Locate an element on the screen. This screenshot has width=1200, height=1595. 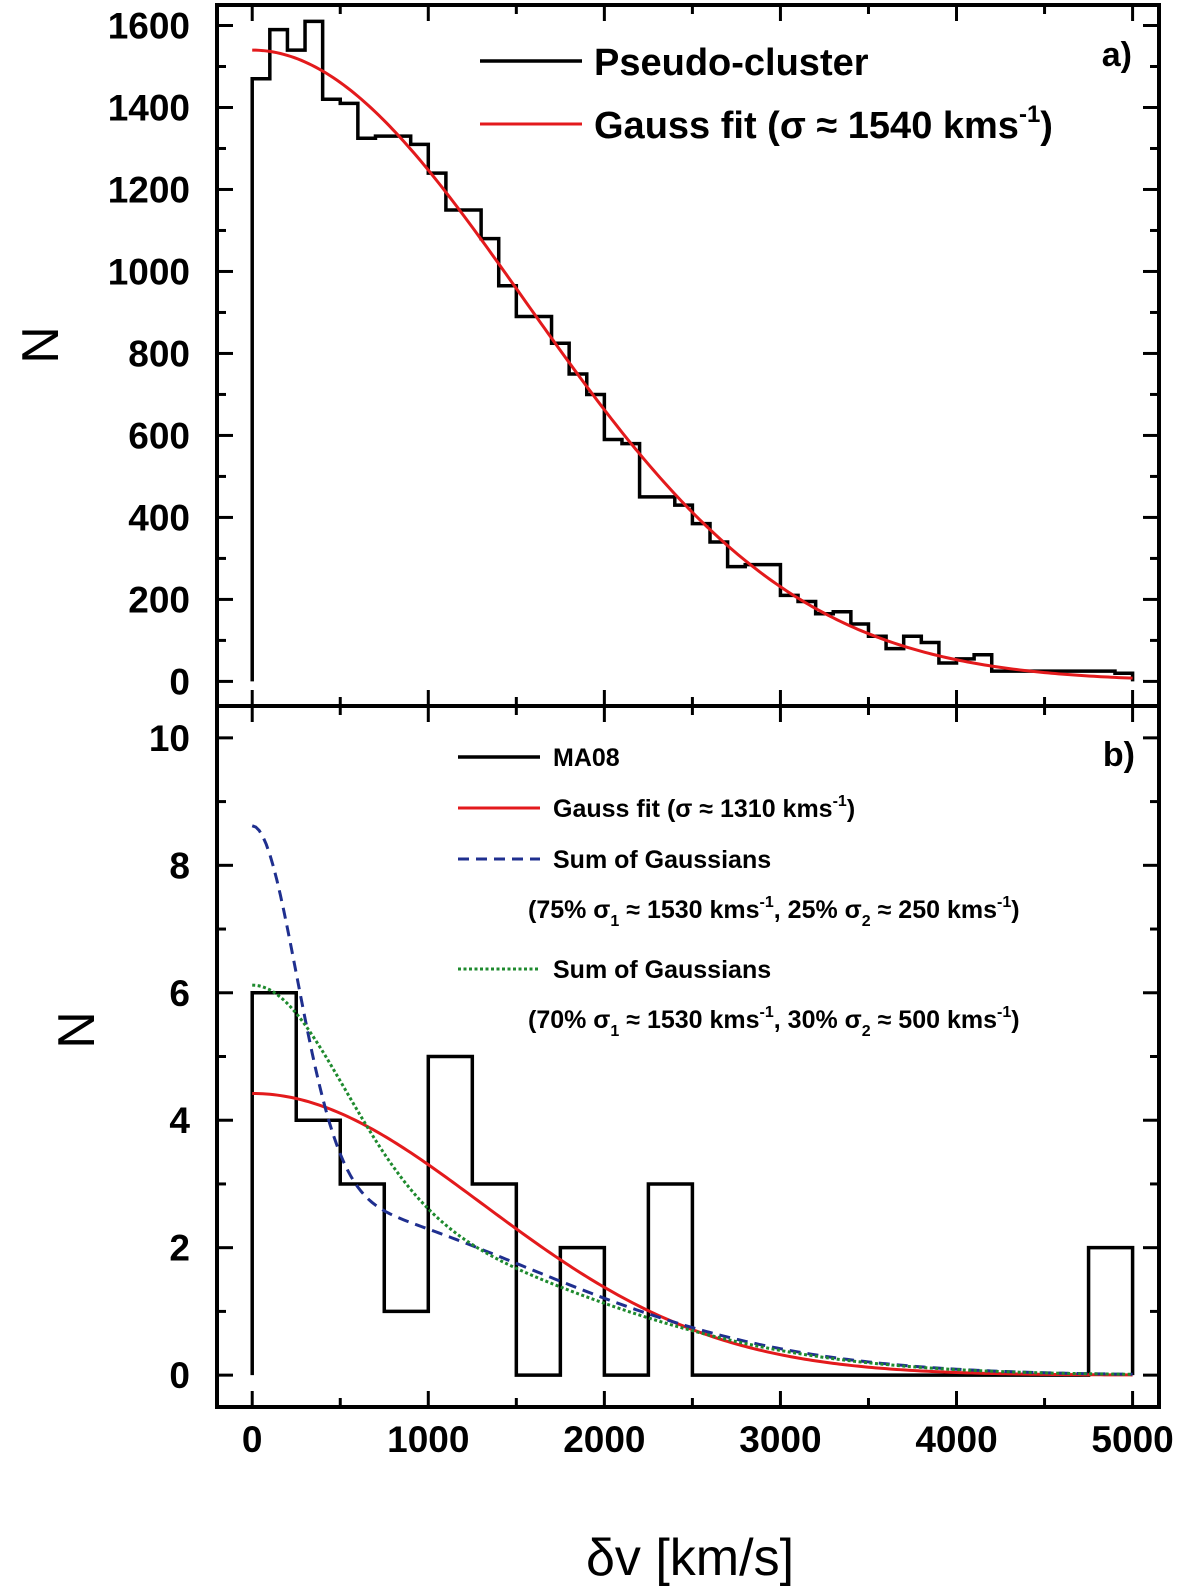
sum1-sub2: 2 is located at coordinates (866, 921).